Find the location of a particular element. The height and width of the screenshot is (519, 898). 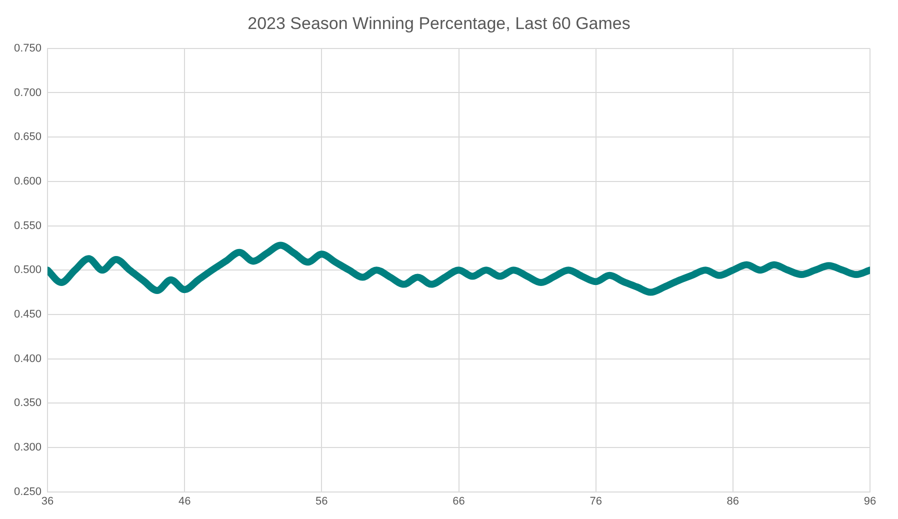

x-tick-label: 36 is located at coordinates (47, 501).